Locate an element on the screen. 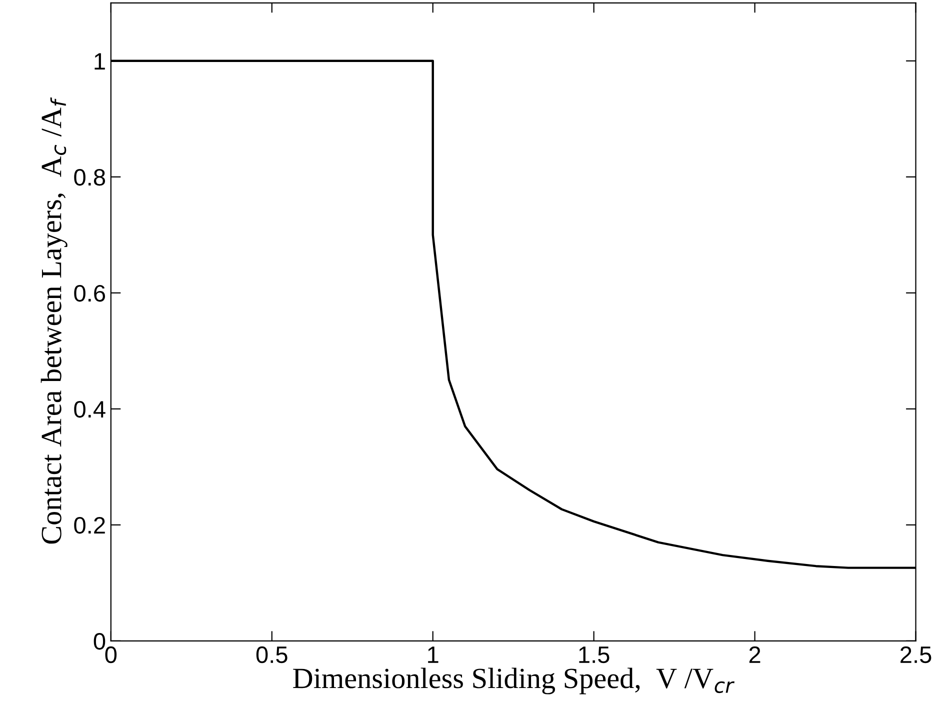  x-tick-label: 2.5 is located at coordinates (916, 655).